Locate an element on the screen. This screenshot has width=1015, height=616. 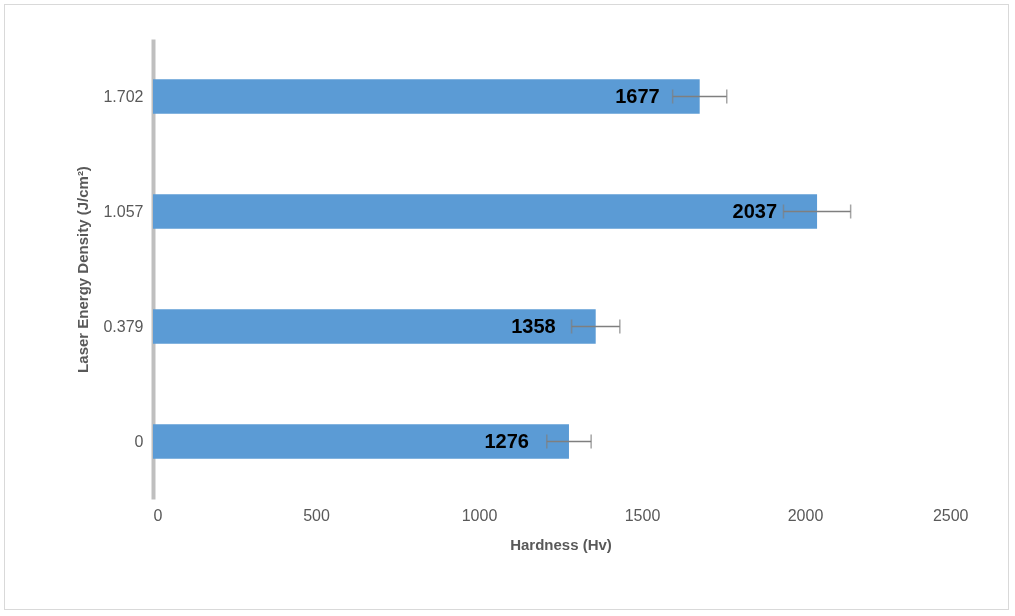
x-tick-label: 500 is located at coordinates (316, 515).